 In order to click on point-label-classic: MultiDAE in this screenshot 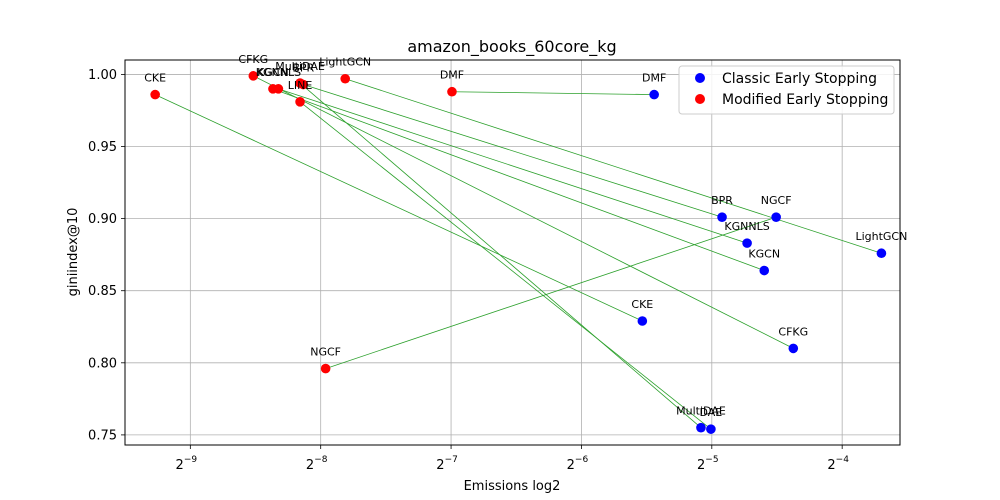, I will do `click(701, 411)`.